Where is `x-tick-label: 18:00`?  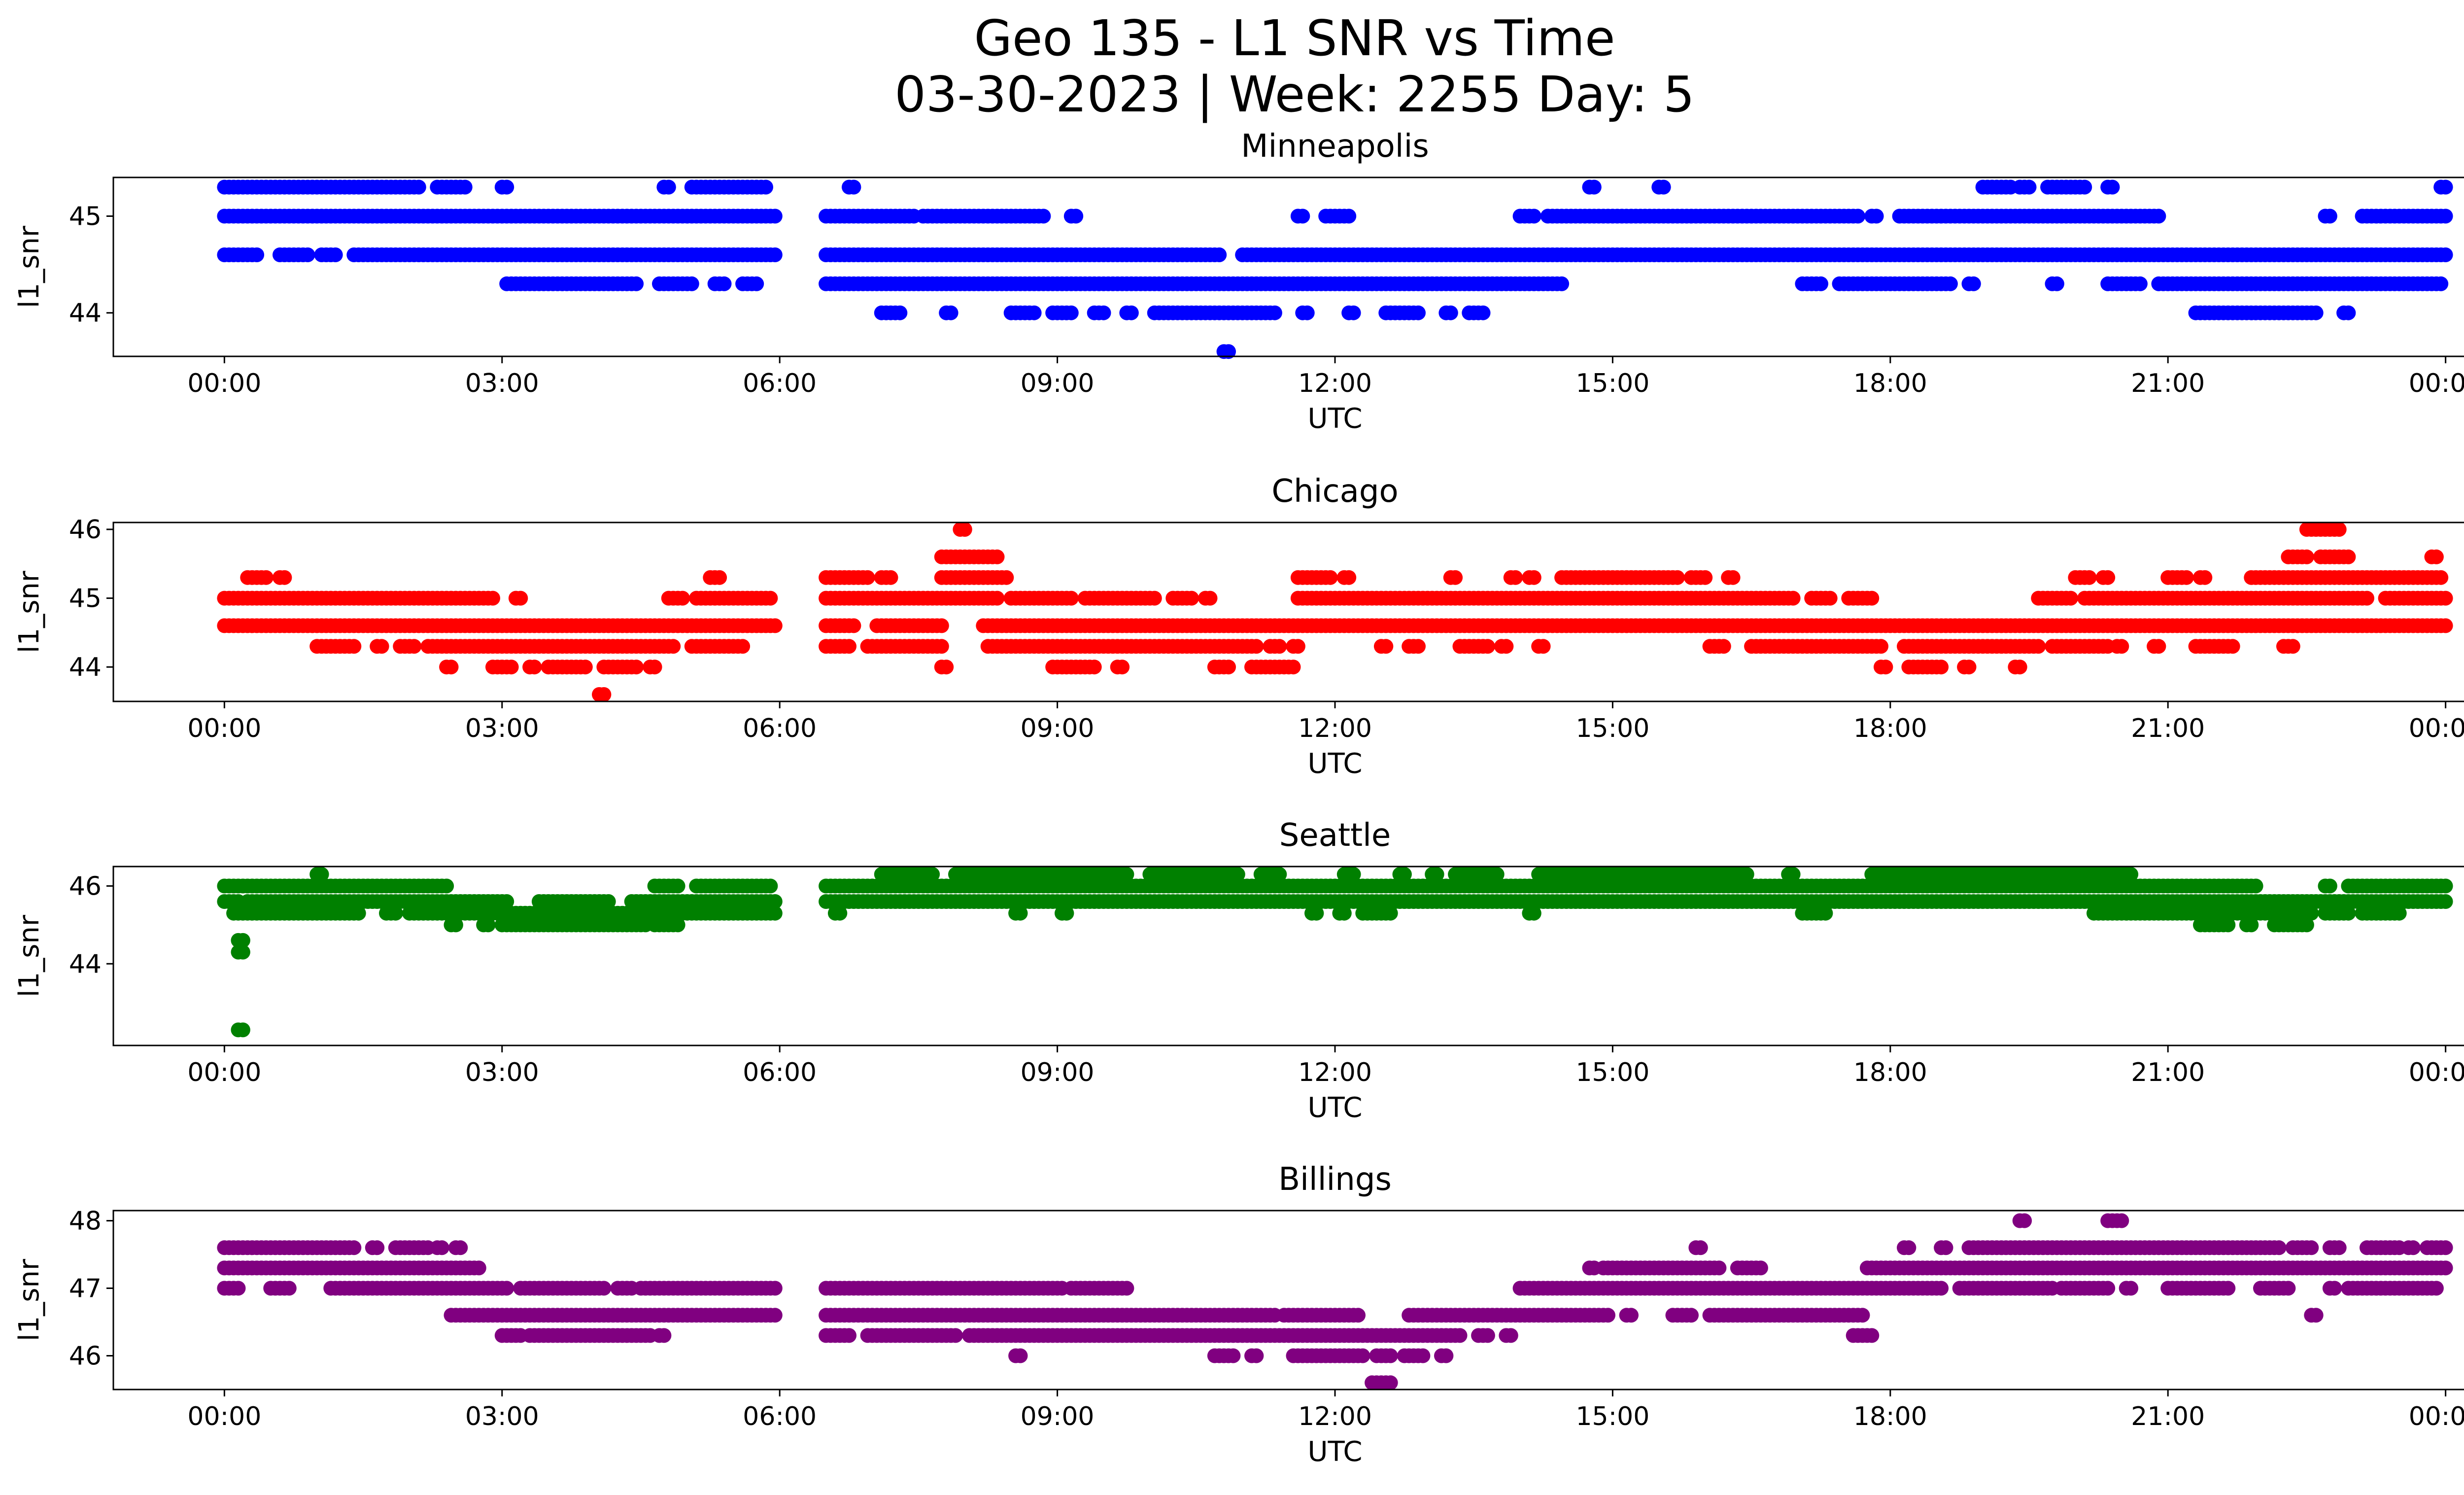 x-tick-label: 18:00 is located at coordinates (1890, 728).